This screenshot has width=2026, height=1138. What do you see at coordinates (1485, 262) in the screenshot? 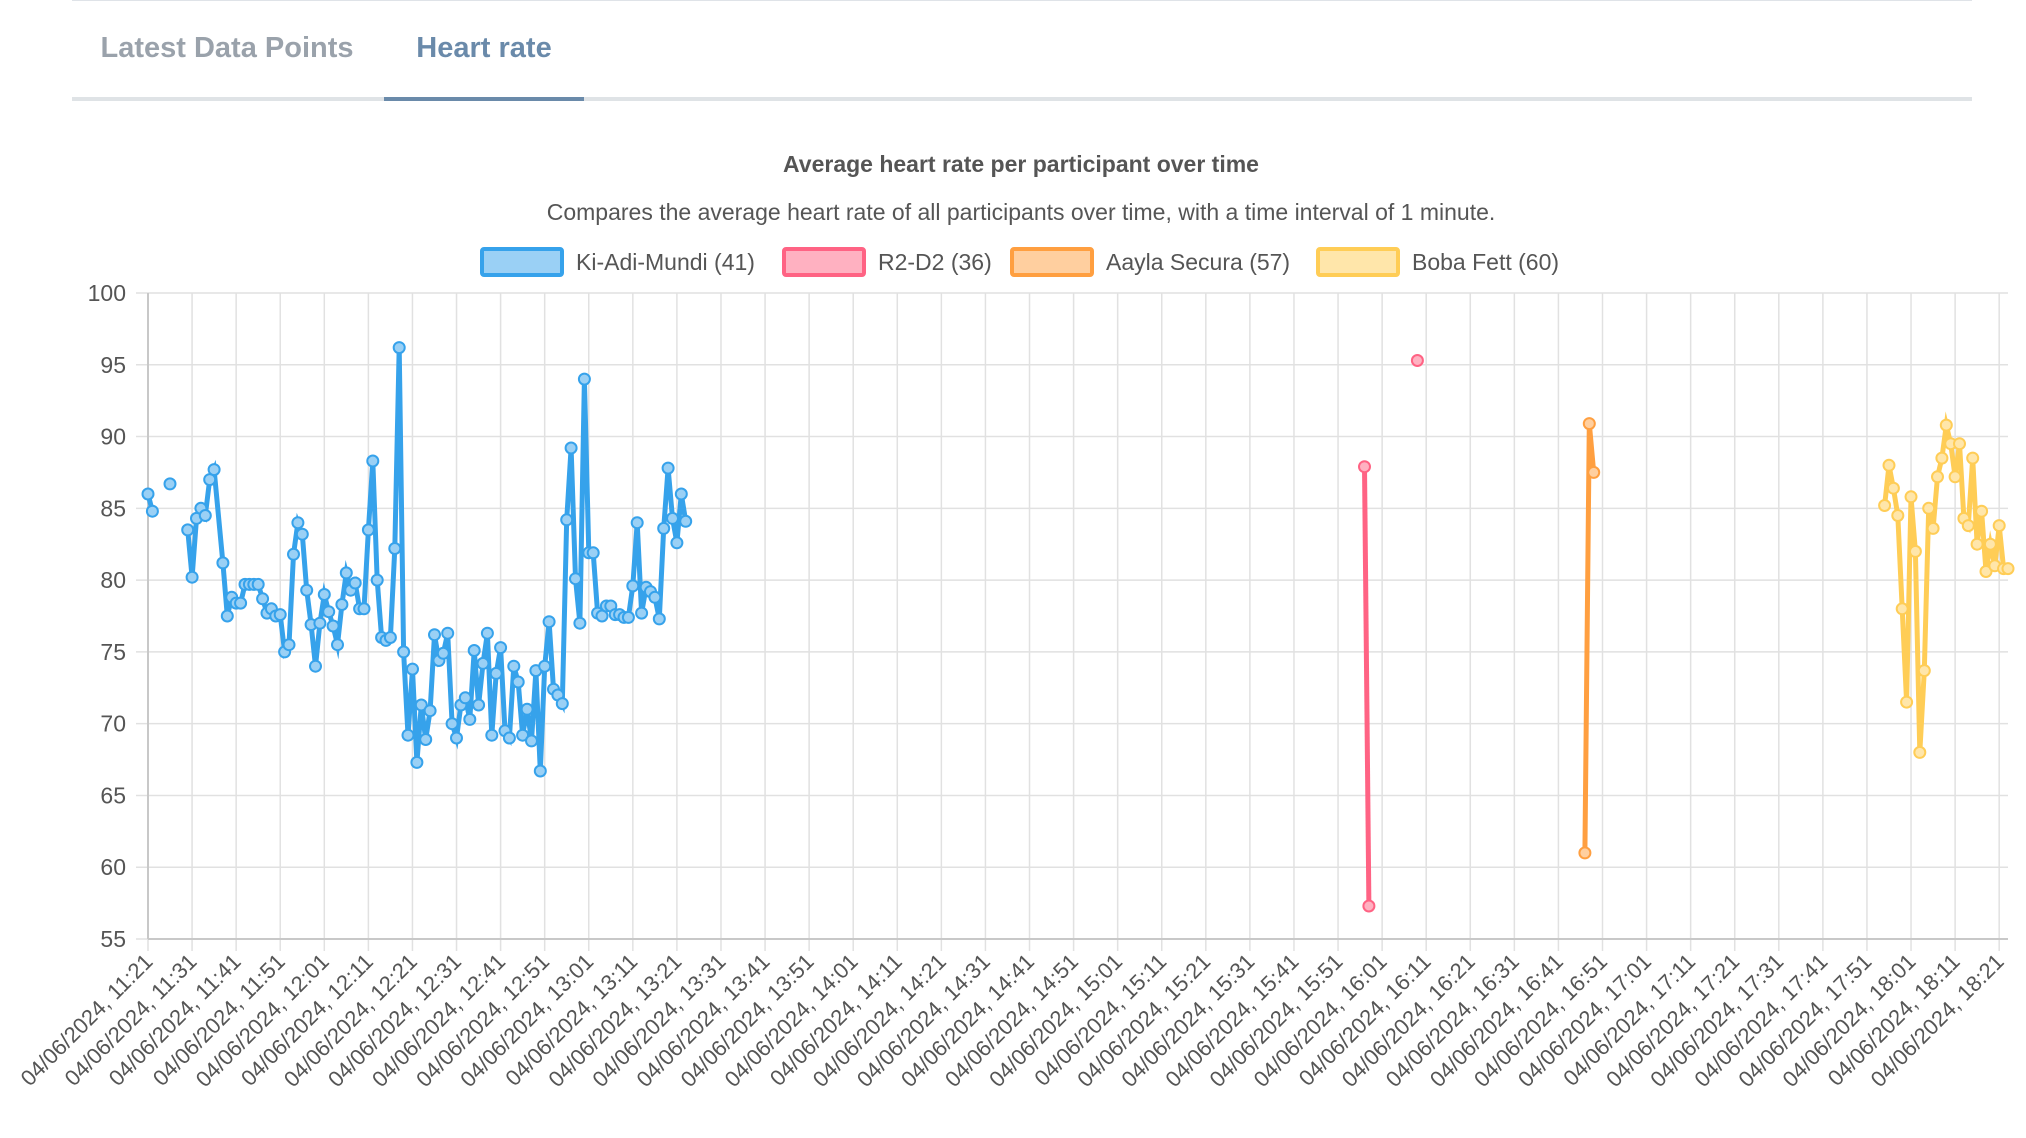
I see `legend-label: Boba Fett (60)` at bounding box center [1485, 262].